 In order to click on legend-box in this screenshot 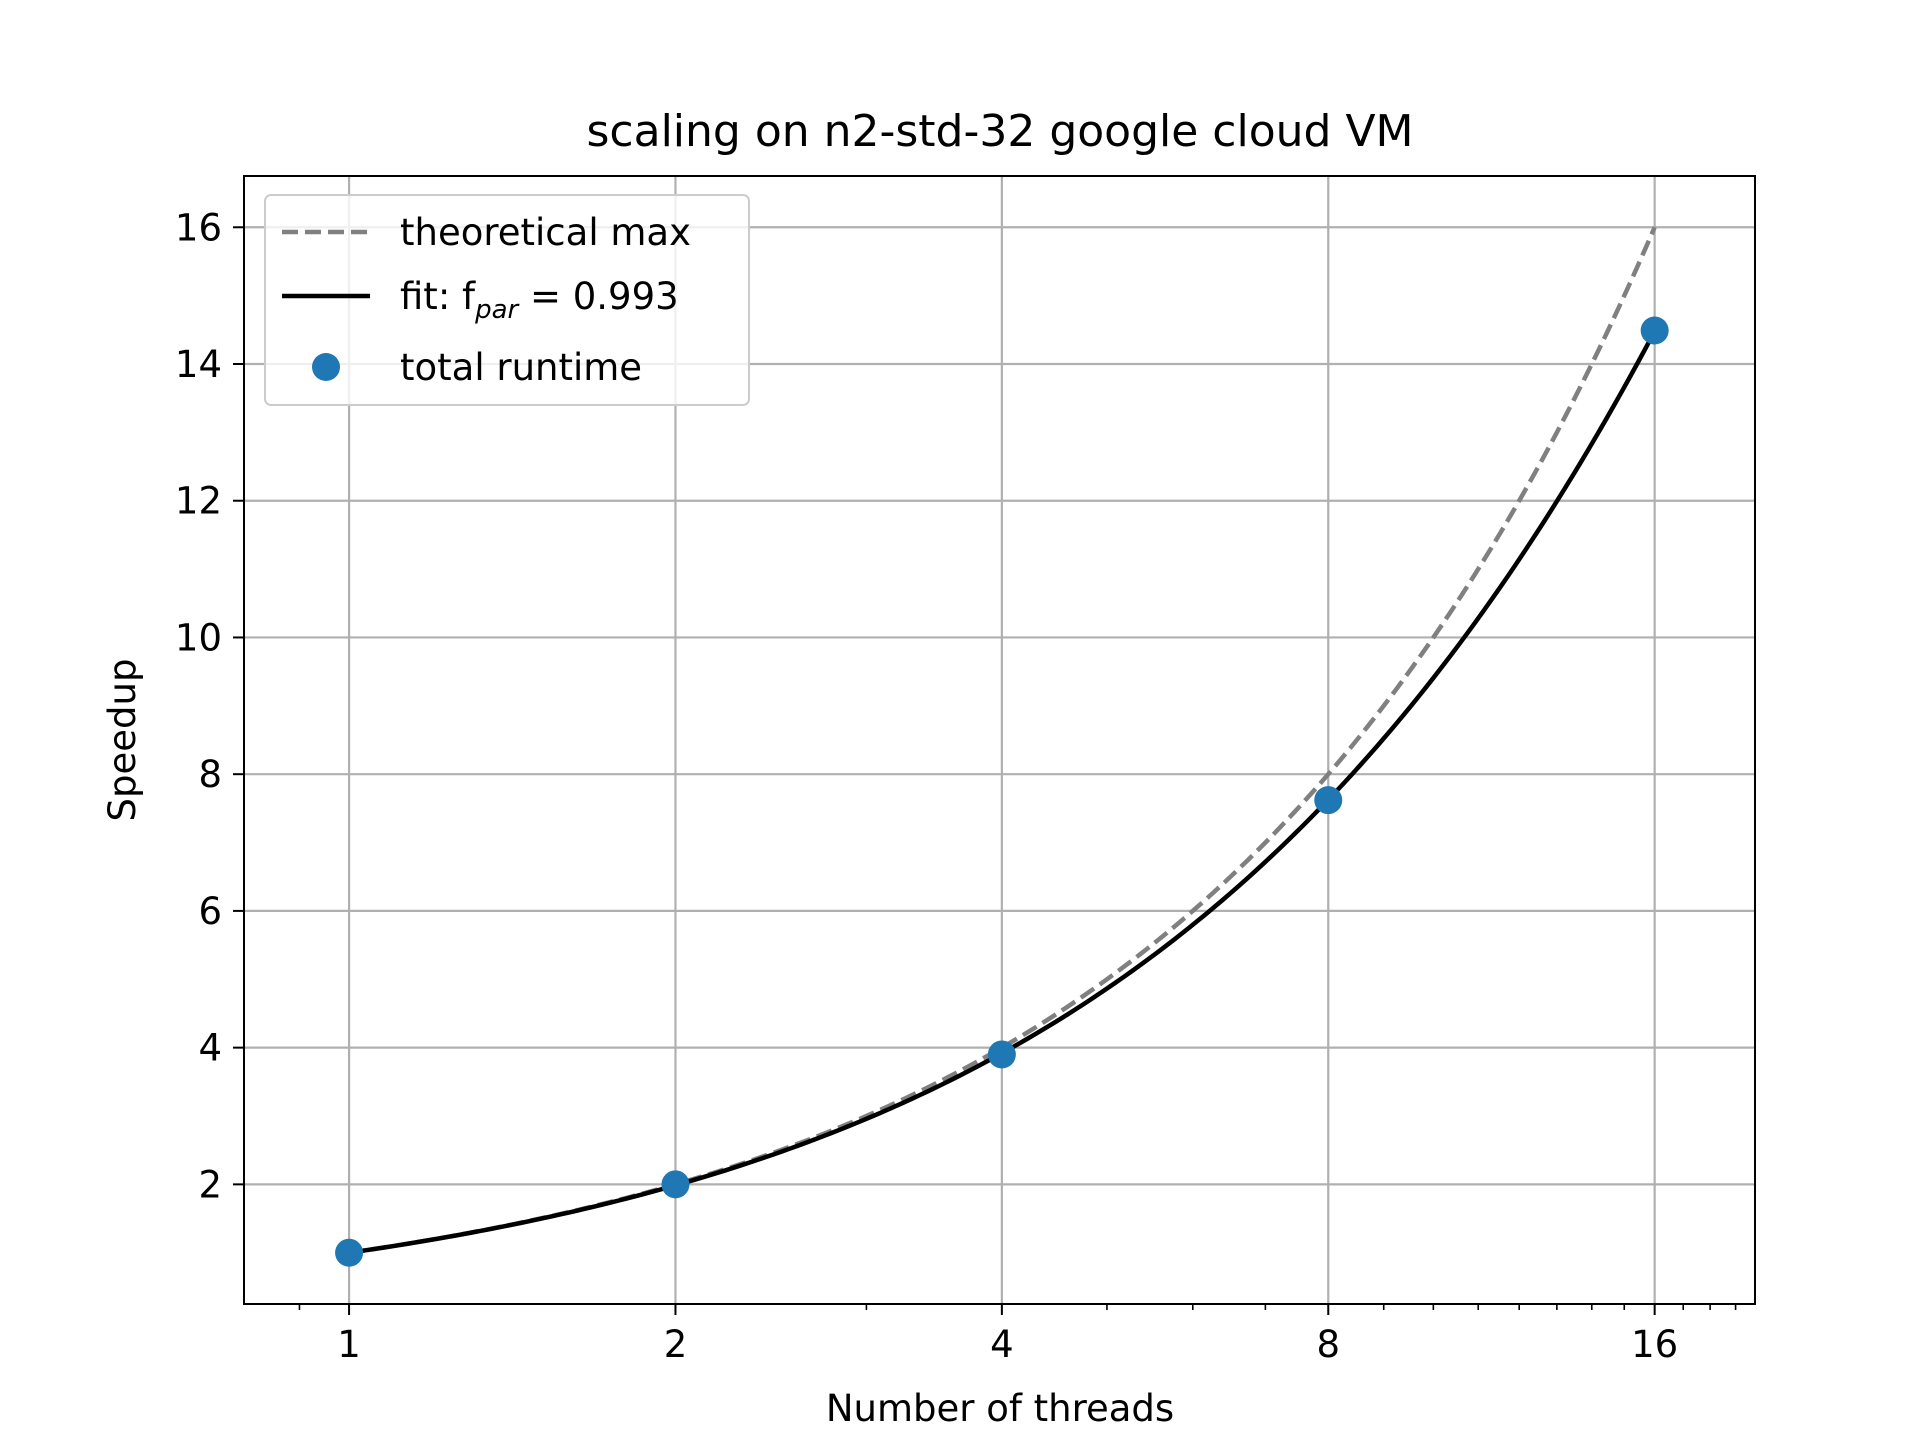, I will do `click(507, 300)`.